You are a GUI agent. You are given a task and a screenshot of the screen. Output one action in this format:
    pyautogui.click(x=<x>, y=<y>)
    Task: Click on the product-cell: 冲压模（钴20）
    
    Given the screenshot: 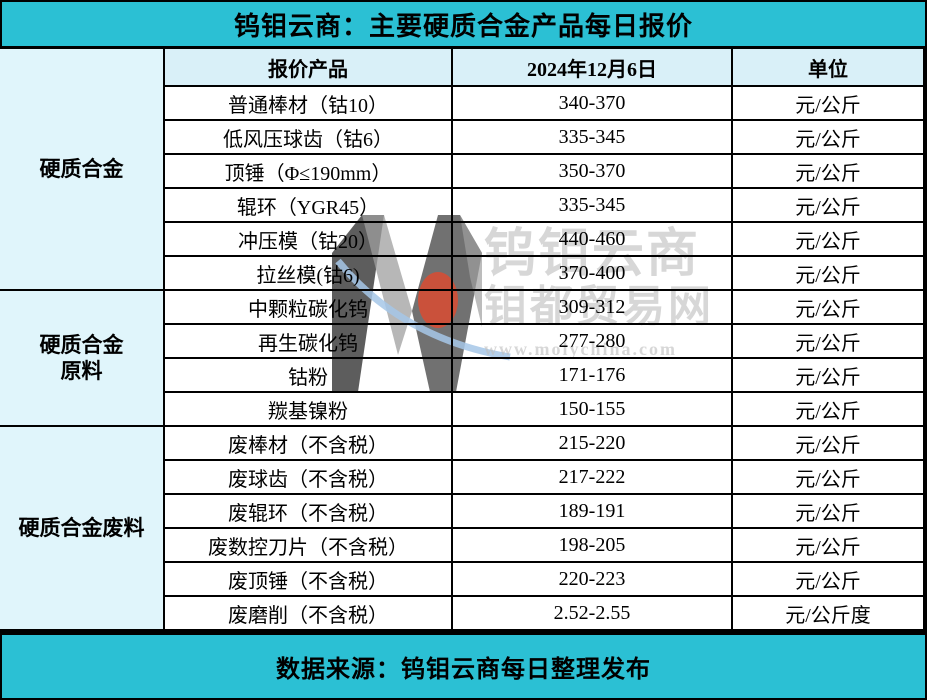 What is the action you would take?
    pyautogui.click(x=309, y=240)
    